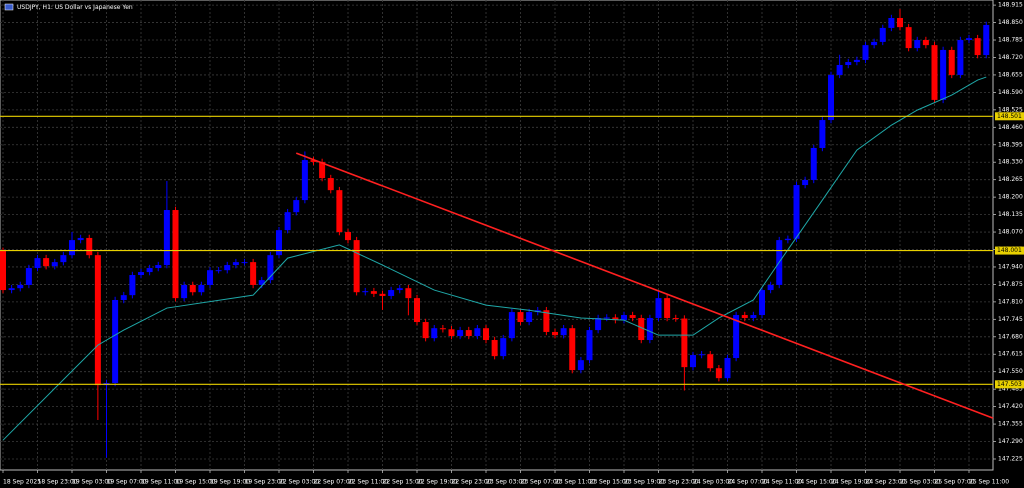 The height and width of the screenshot is (488, 1024). Describe the element at coordinates (644, 482) in the screenshot. I see `x-tick-label: 23 Sep 19:00` at that location.